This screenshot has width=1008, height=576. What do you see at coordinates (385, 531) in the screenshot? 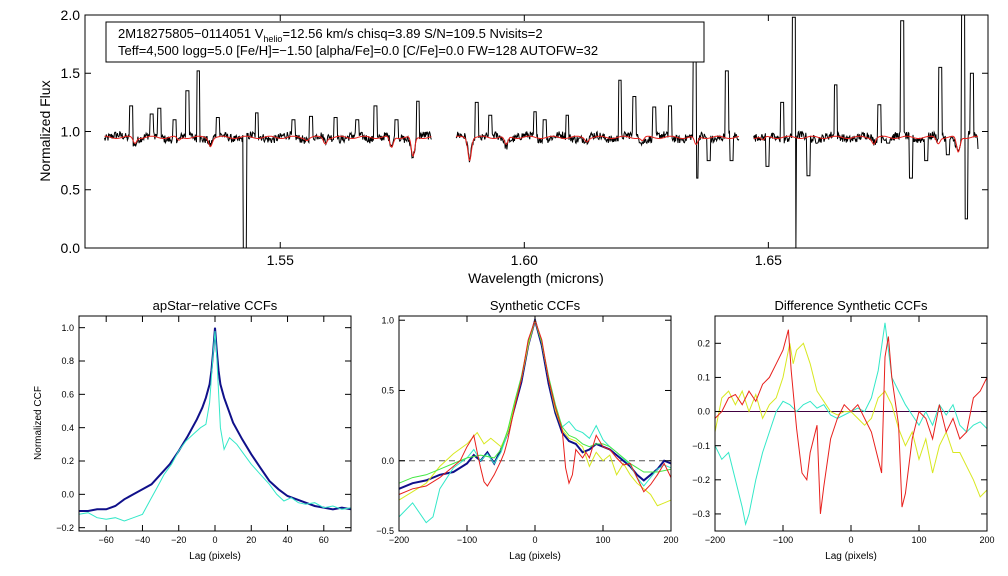
I see `ccf-synthetic-ytick-label: −0.5` at bounding box center [385, 531].